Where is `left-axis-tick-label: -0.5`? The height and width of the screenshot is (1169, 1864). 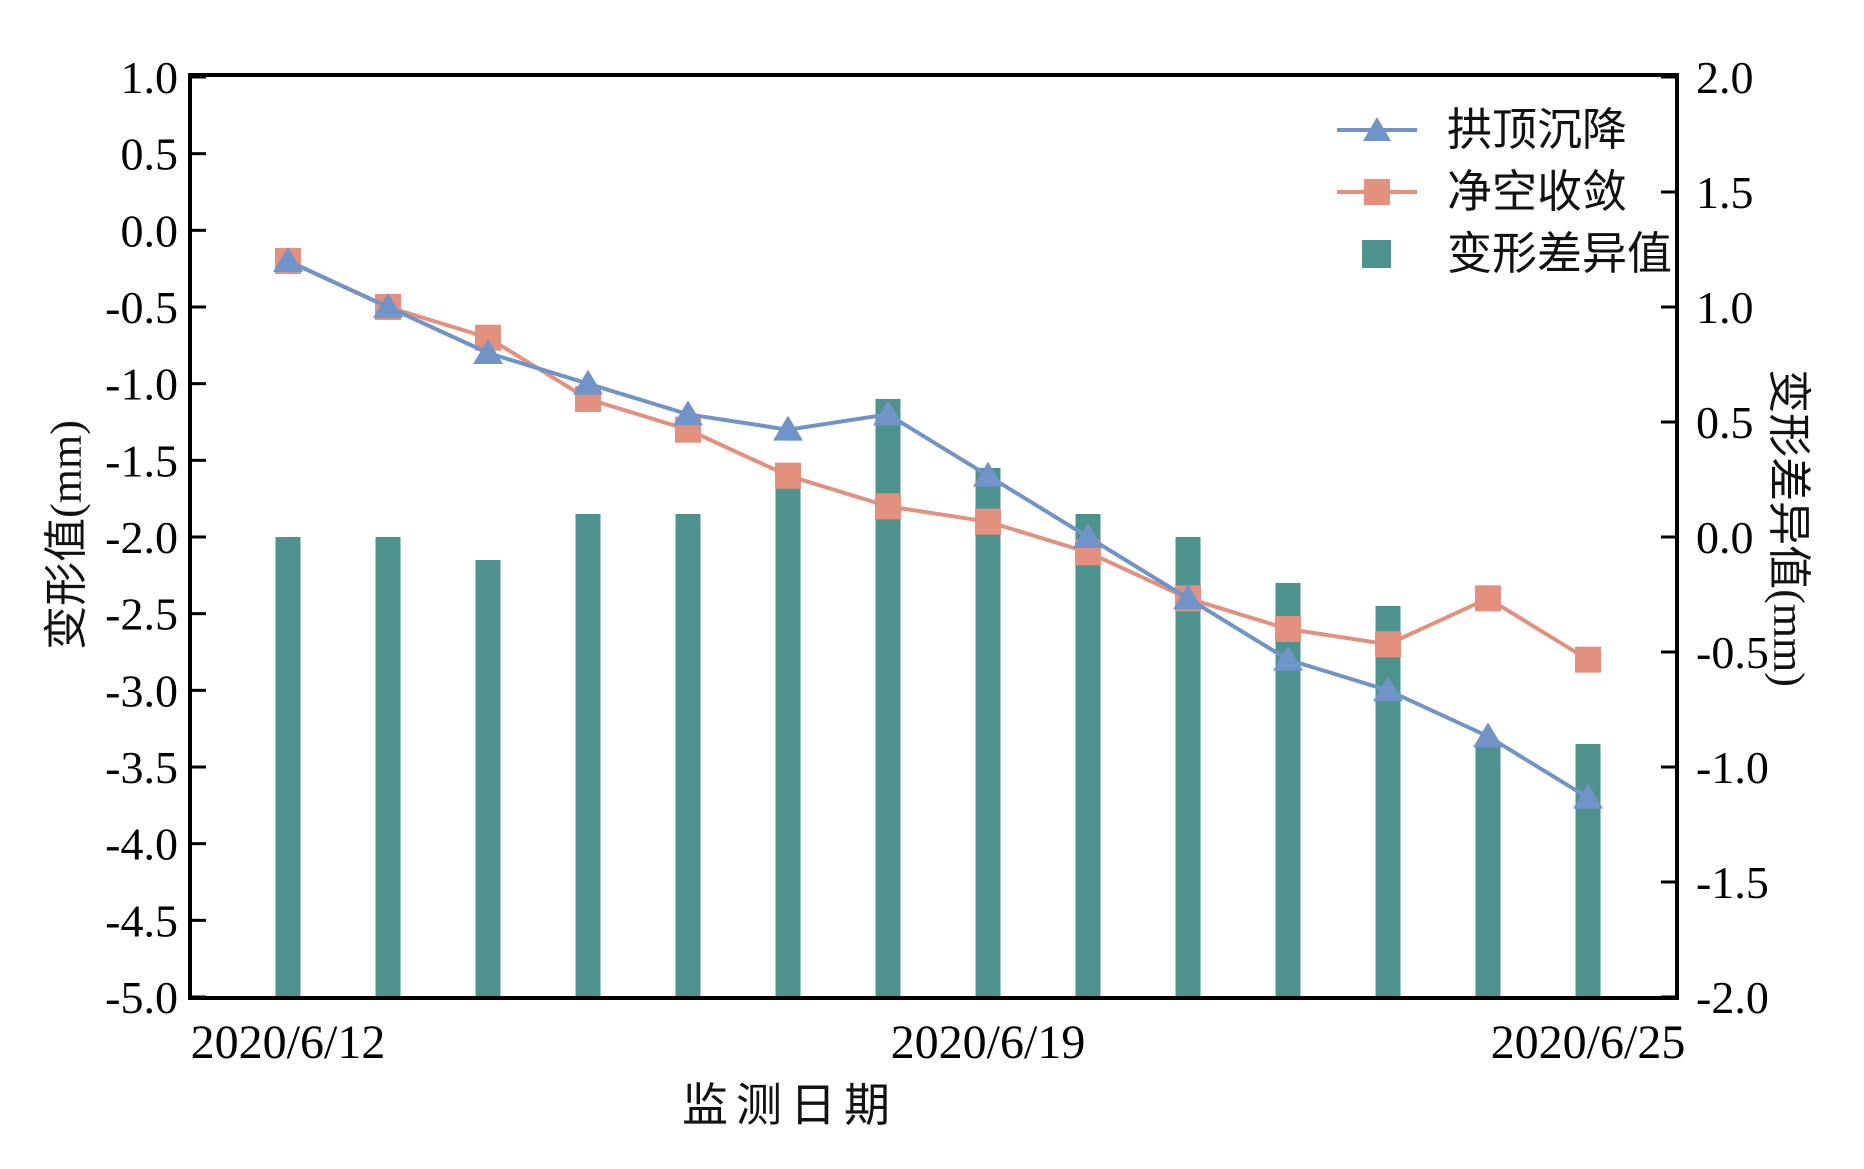 left-axis-tick-label: -0.5 is located at coordinates (141, 307).